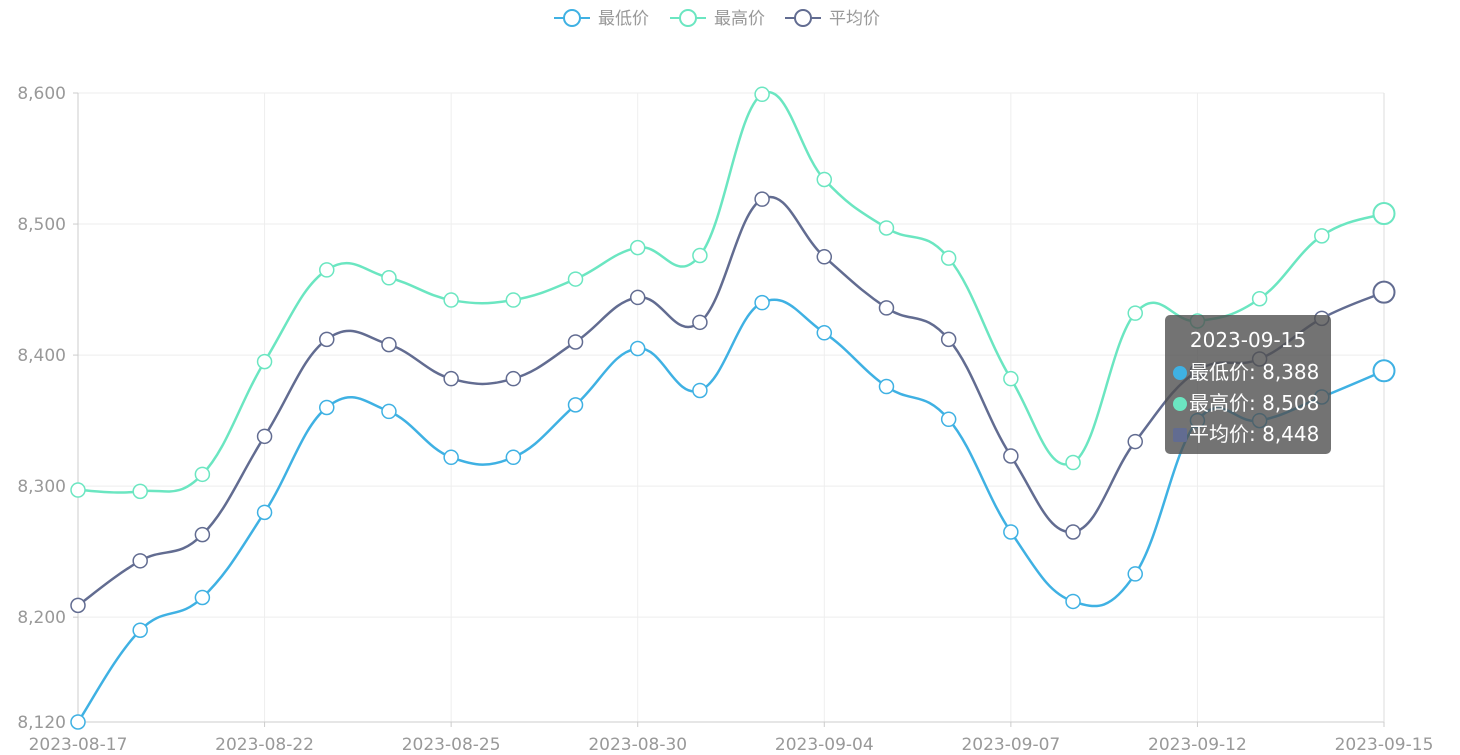 Image resolution: width=1460 pixels, height=755 pixels. Describe the element at coordinates (41, 356) in the screenshot. I see `y-tick-label: 8,400` at that location.